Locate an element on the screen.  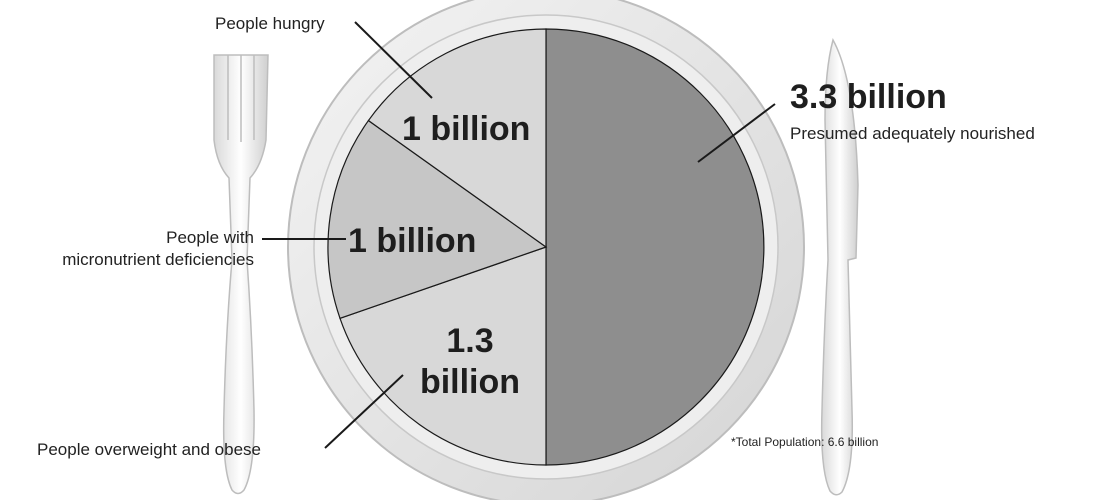
leader-line-hungry is located at coordinates (393, 60).